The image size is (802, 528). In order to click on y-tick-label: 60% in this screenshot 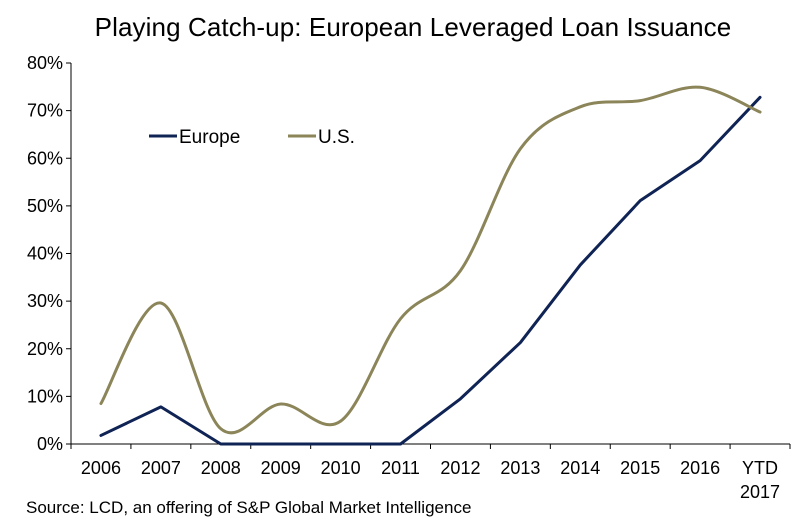, I will do `click(45, 158)`.